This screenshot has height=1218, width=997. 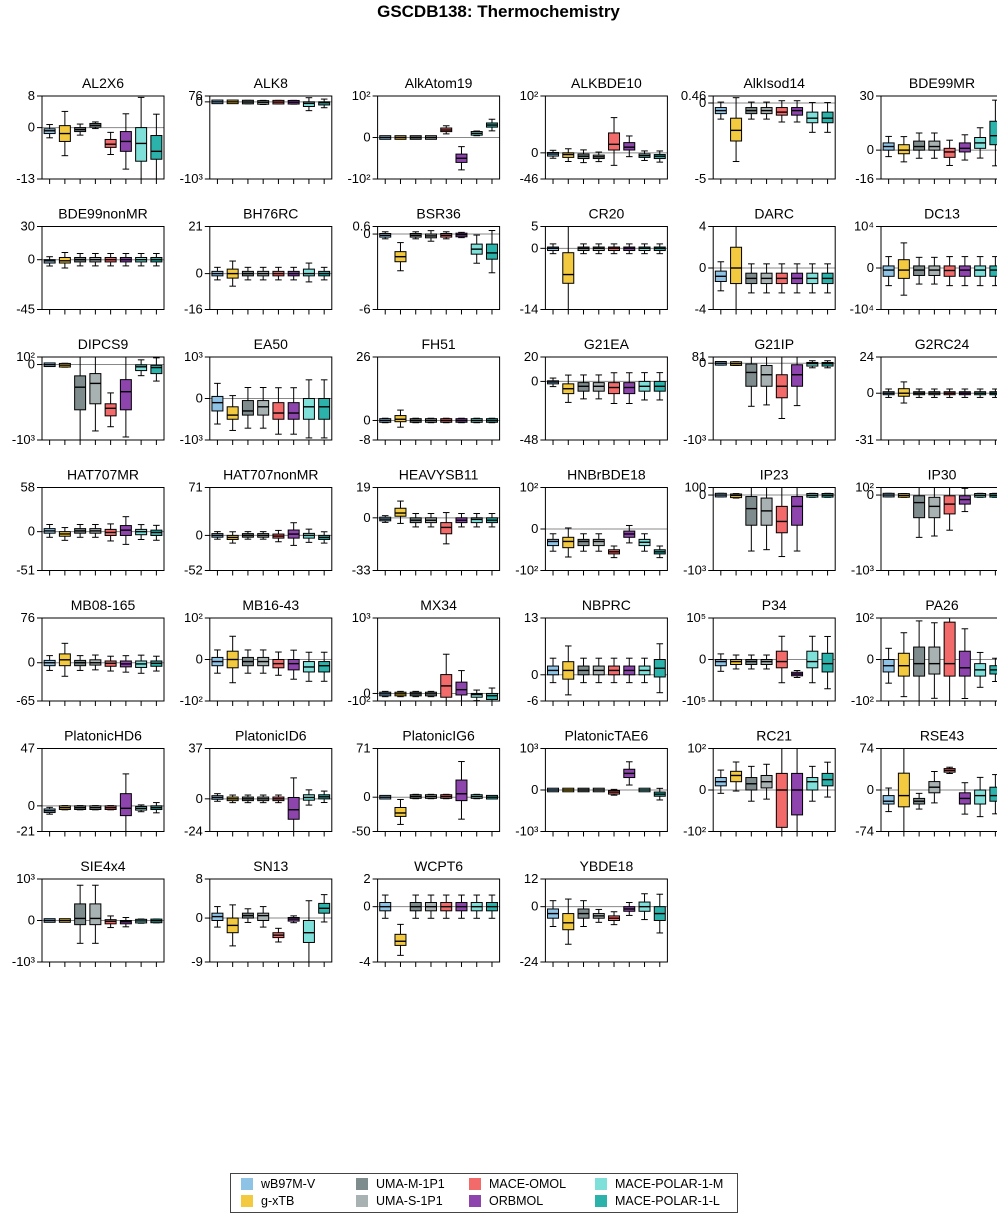 What do you see at coordinates (693, 95) in the screenshot?
I see `y-tick-label: 0.46` at bounding box center [693, 95].